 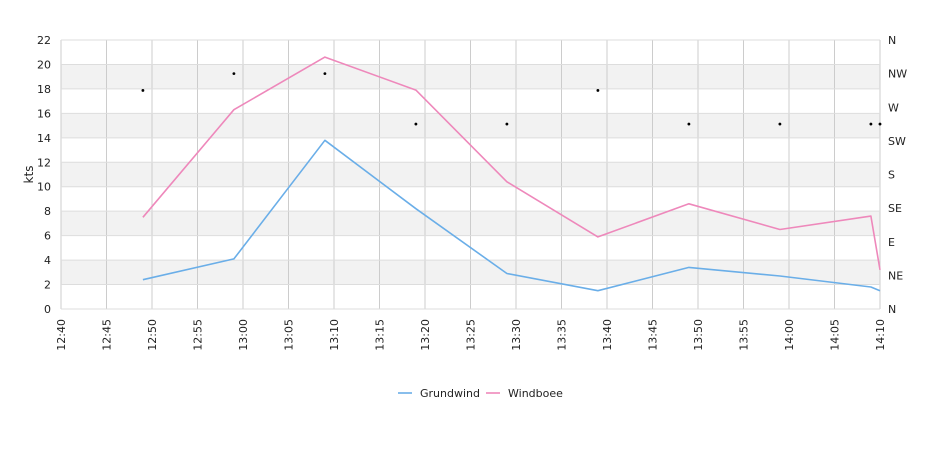 I want to click on y-tick-label: 0, so click(x=47, y=309).